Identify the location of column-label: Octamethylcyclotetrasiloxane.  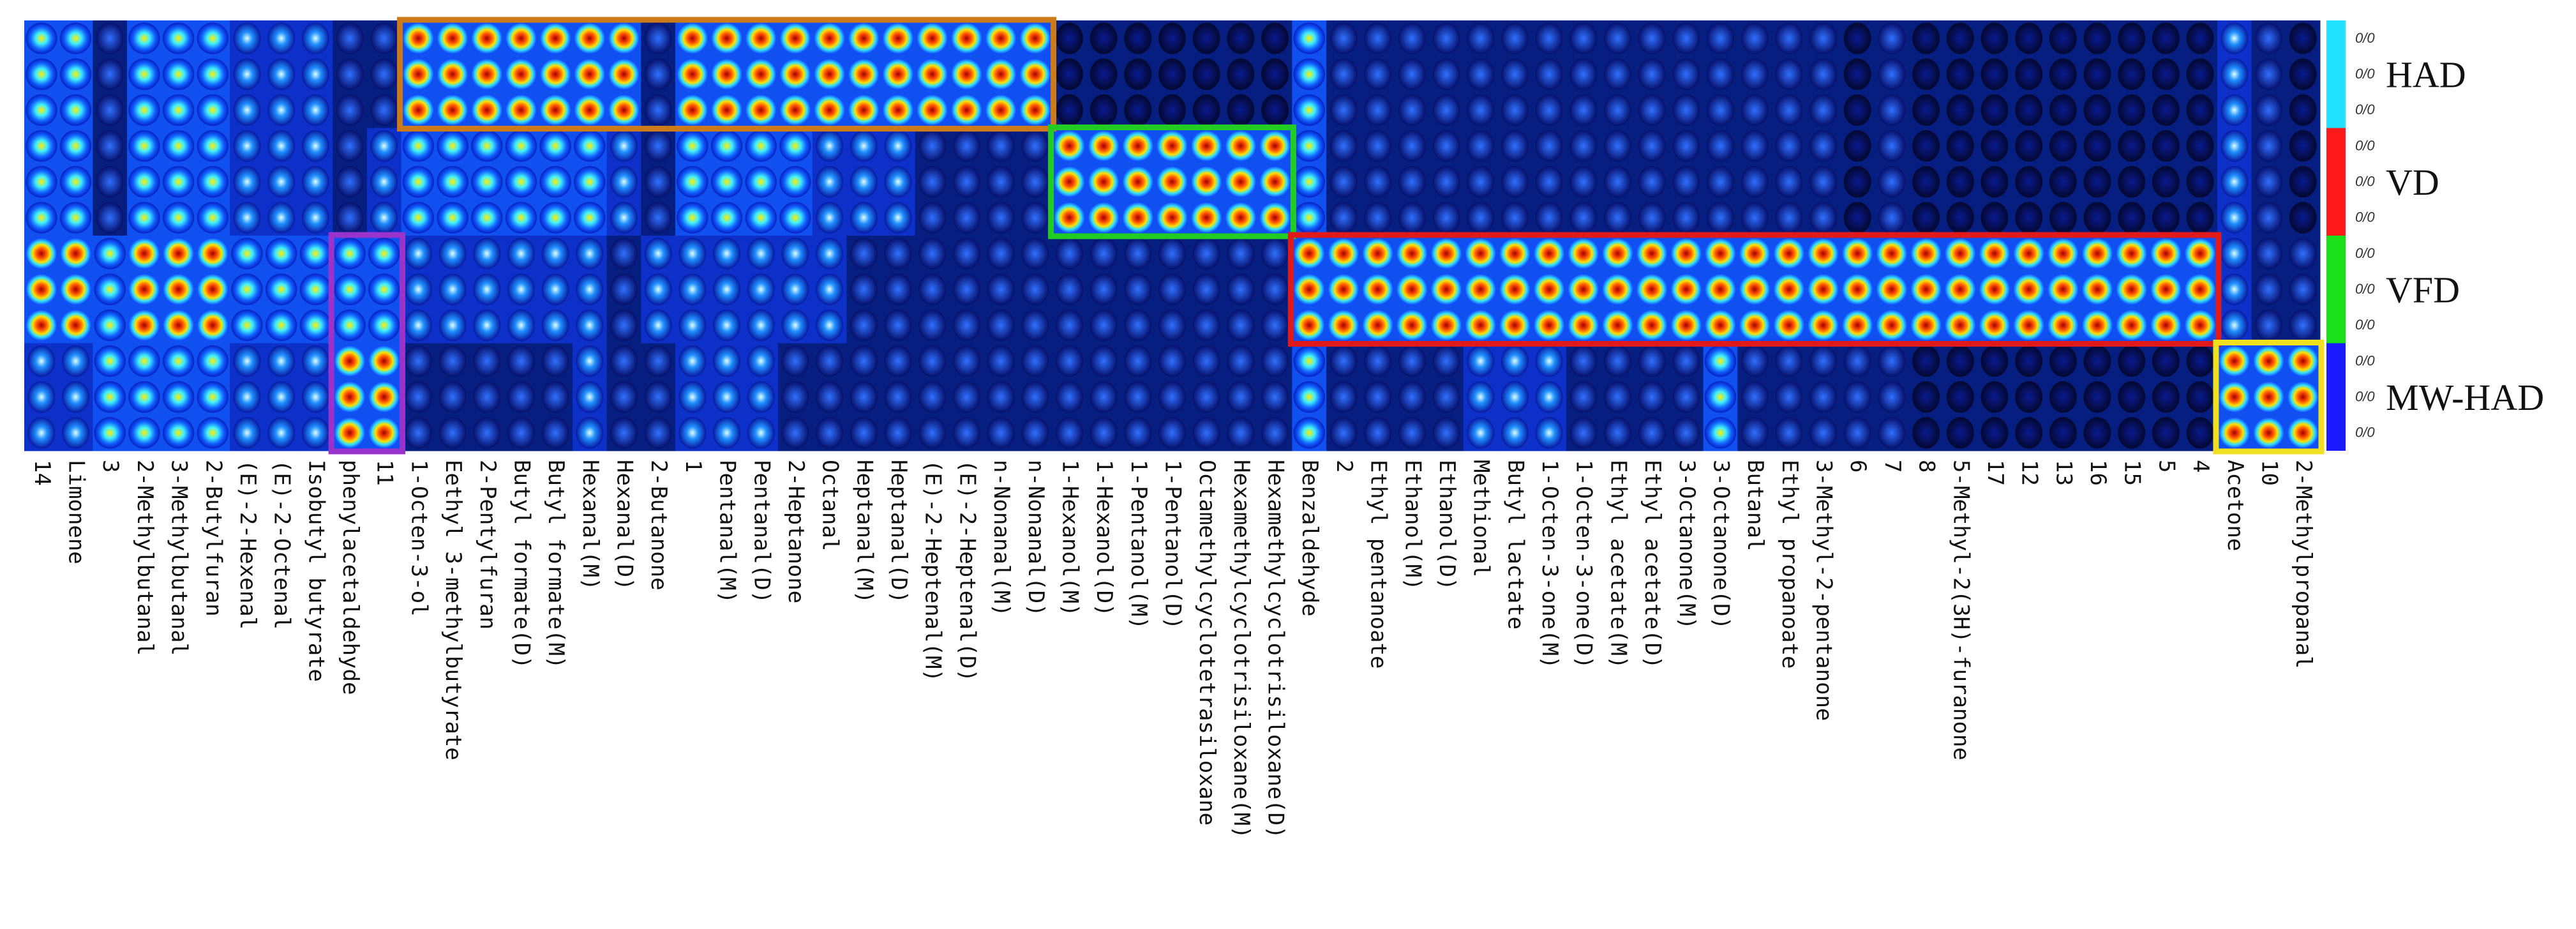
(1207, 643).